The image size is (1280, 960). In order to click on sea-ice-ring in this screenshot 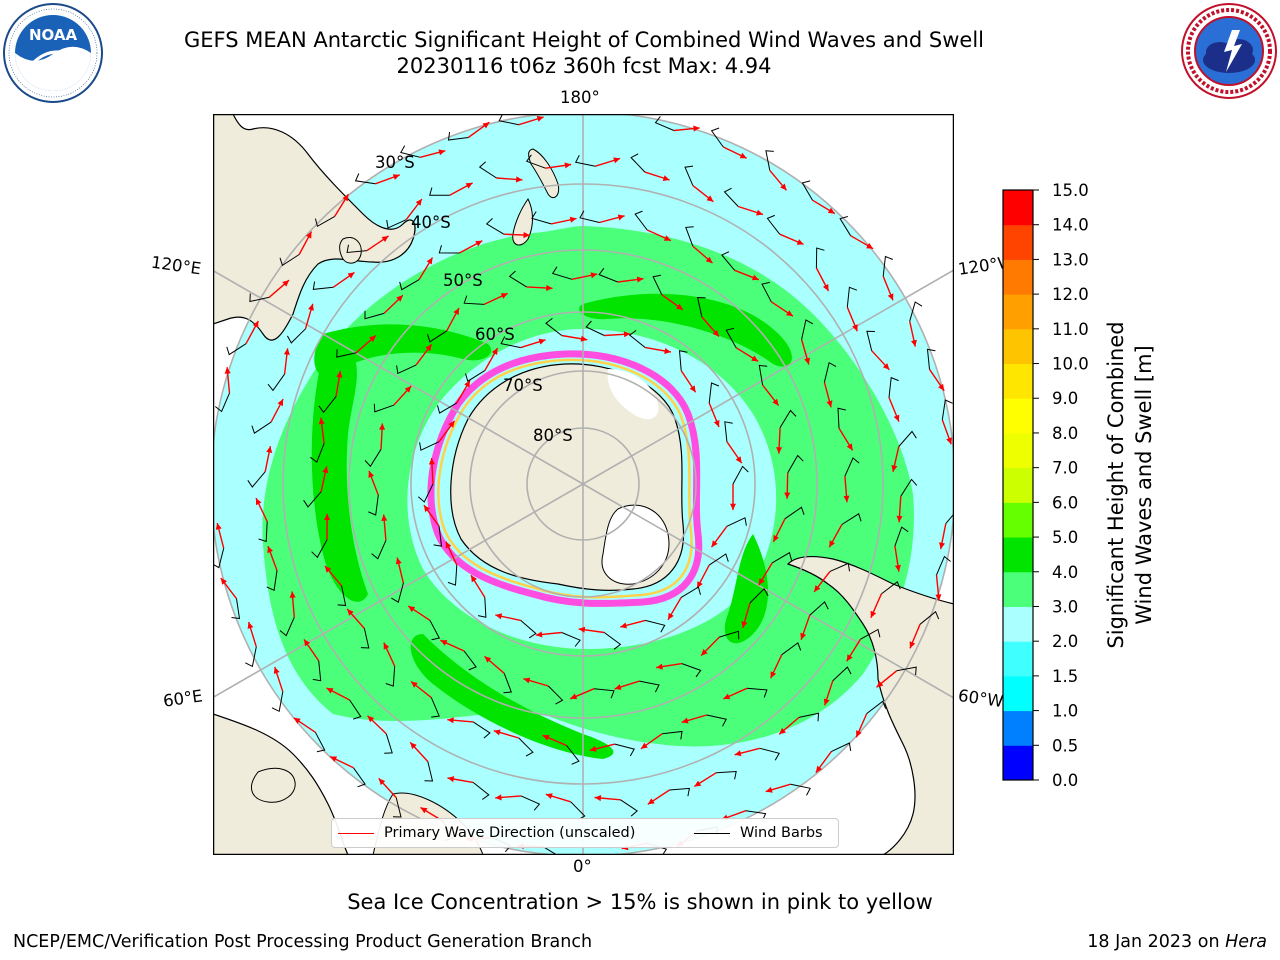, I will do `click(565, 479)`.